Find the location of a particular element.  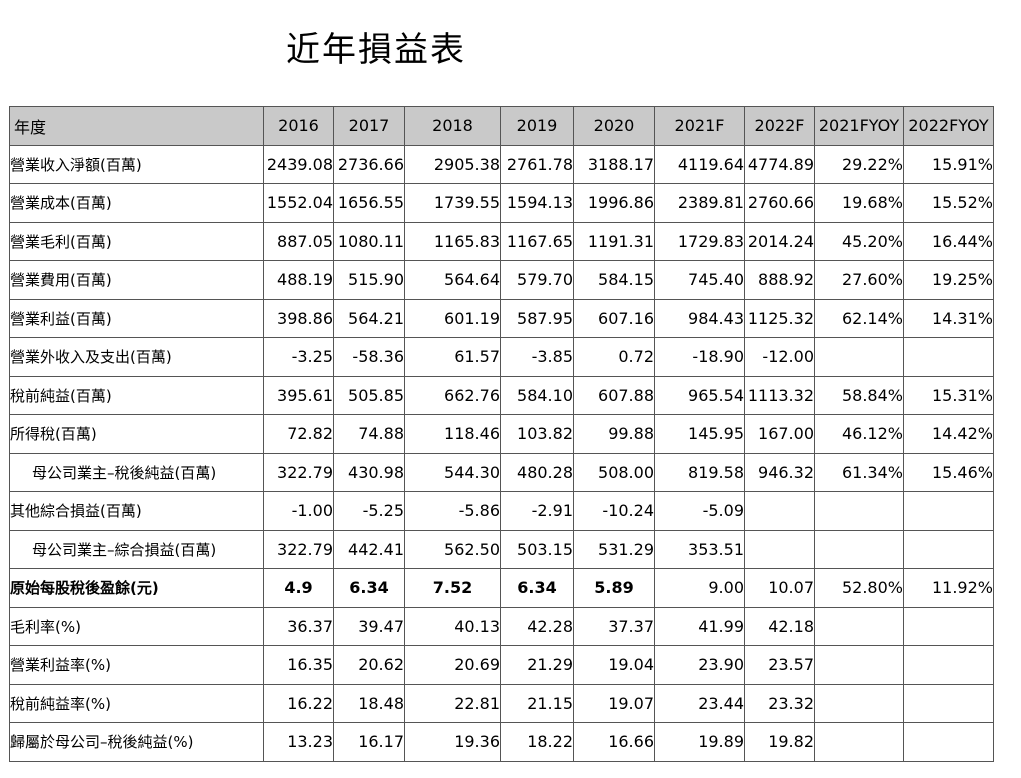

table-cell: 20.62 is located at coordinates (369, 665).